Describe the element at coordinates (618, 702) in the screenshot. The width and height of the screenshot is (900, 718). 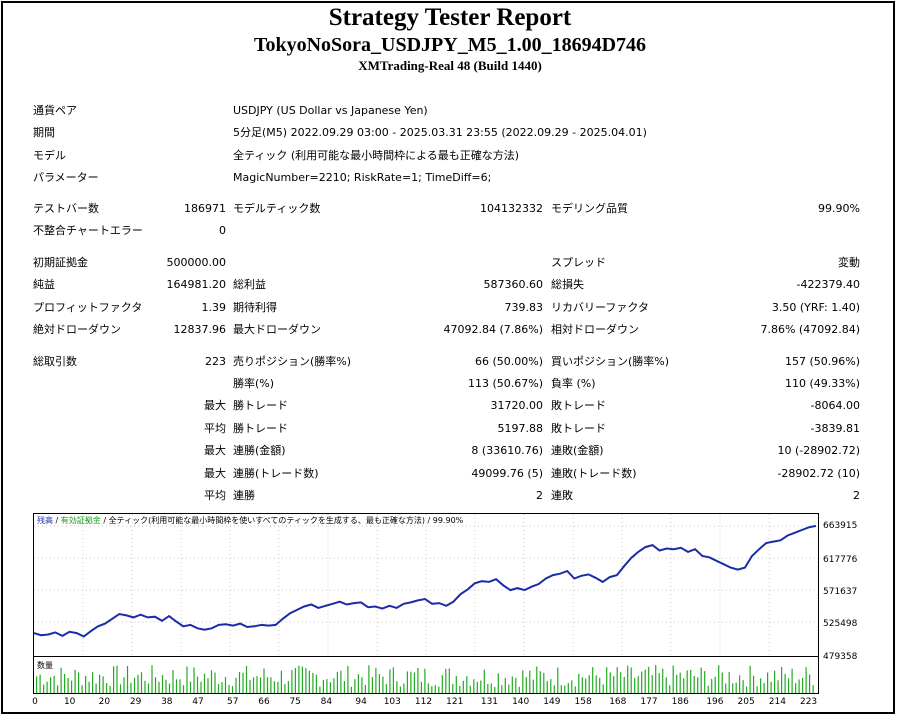
I see `x-tick-label: 168` at that location.